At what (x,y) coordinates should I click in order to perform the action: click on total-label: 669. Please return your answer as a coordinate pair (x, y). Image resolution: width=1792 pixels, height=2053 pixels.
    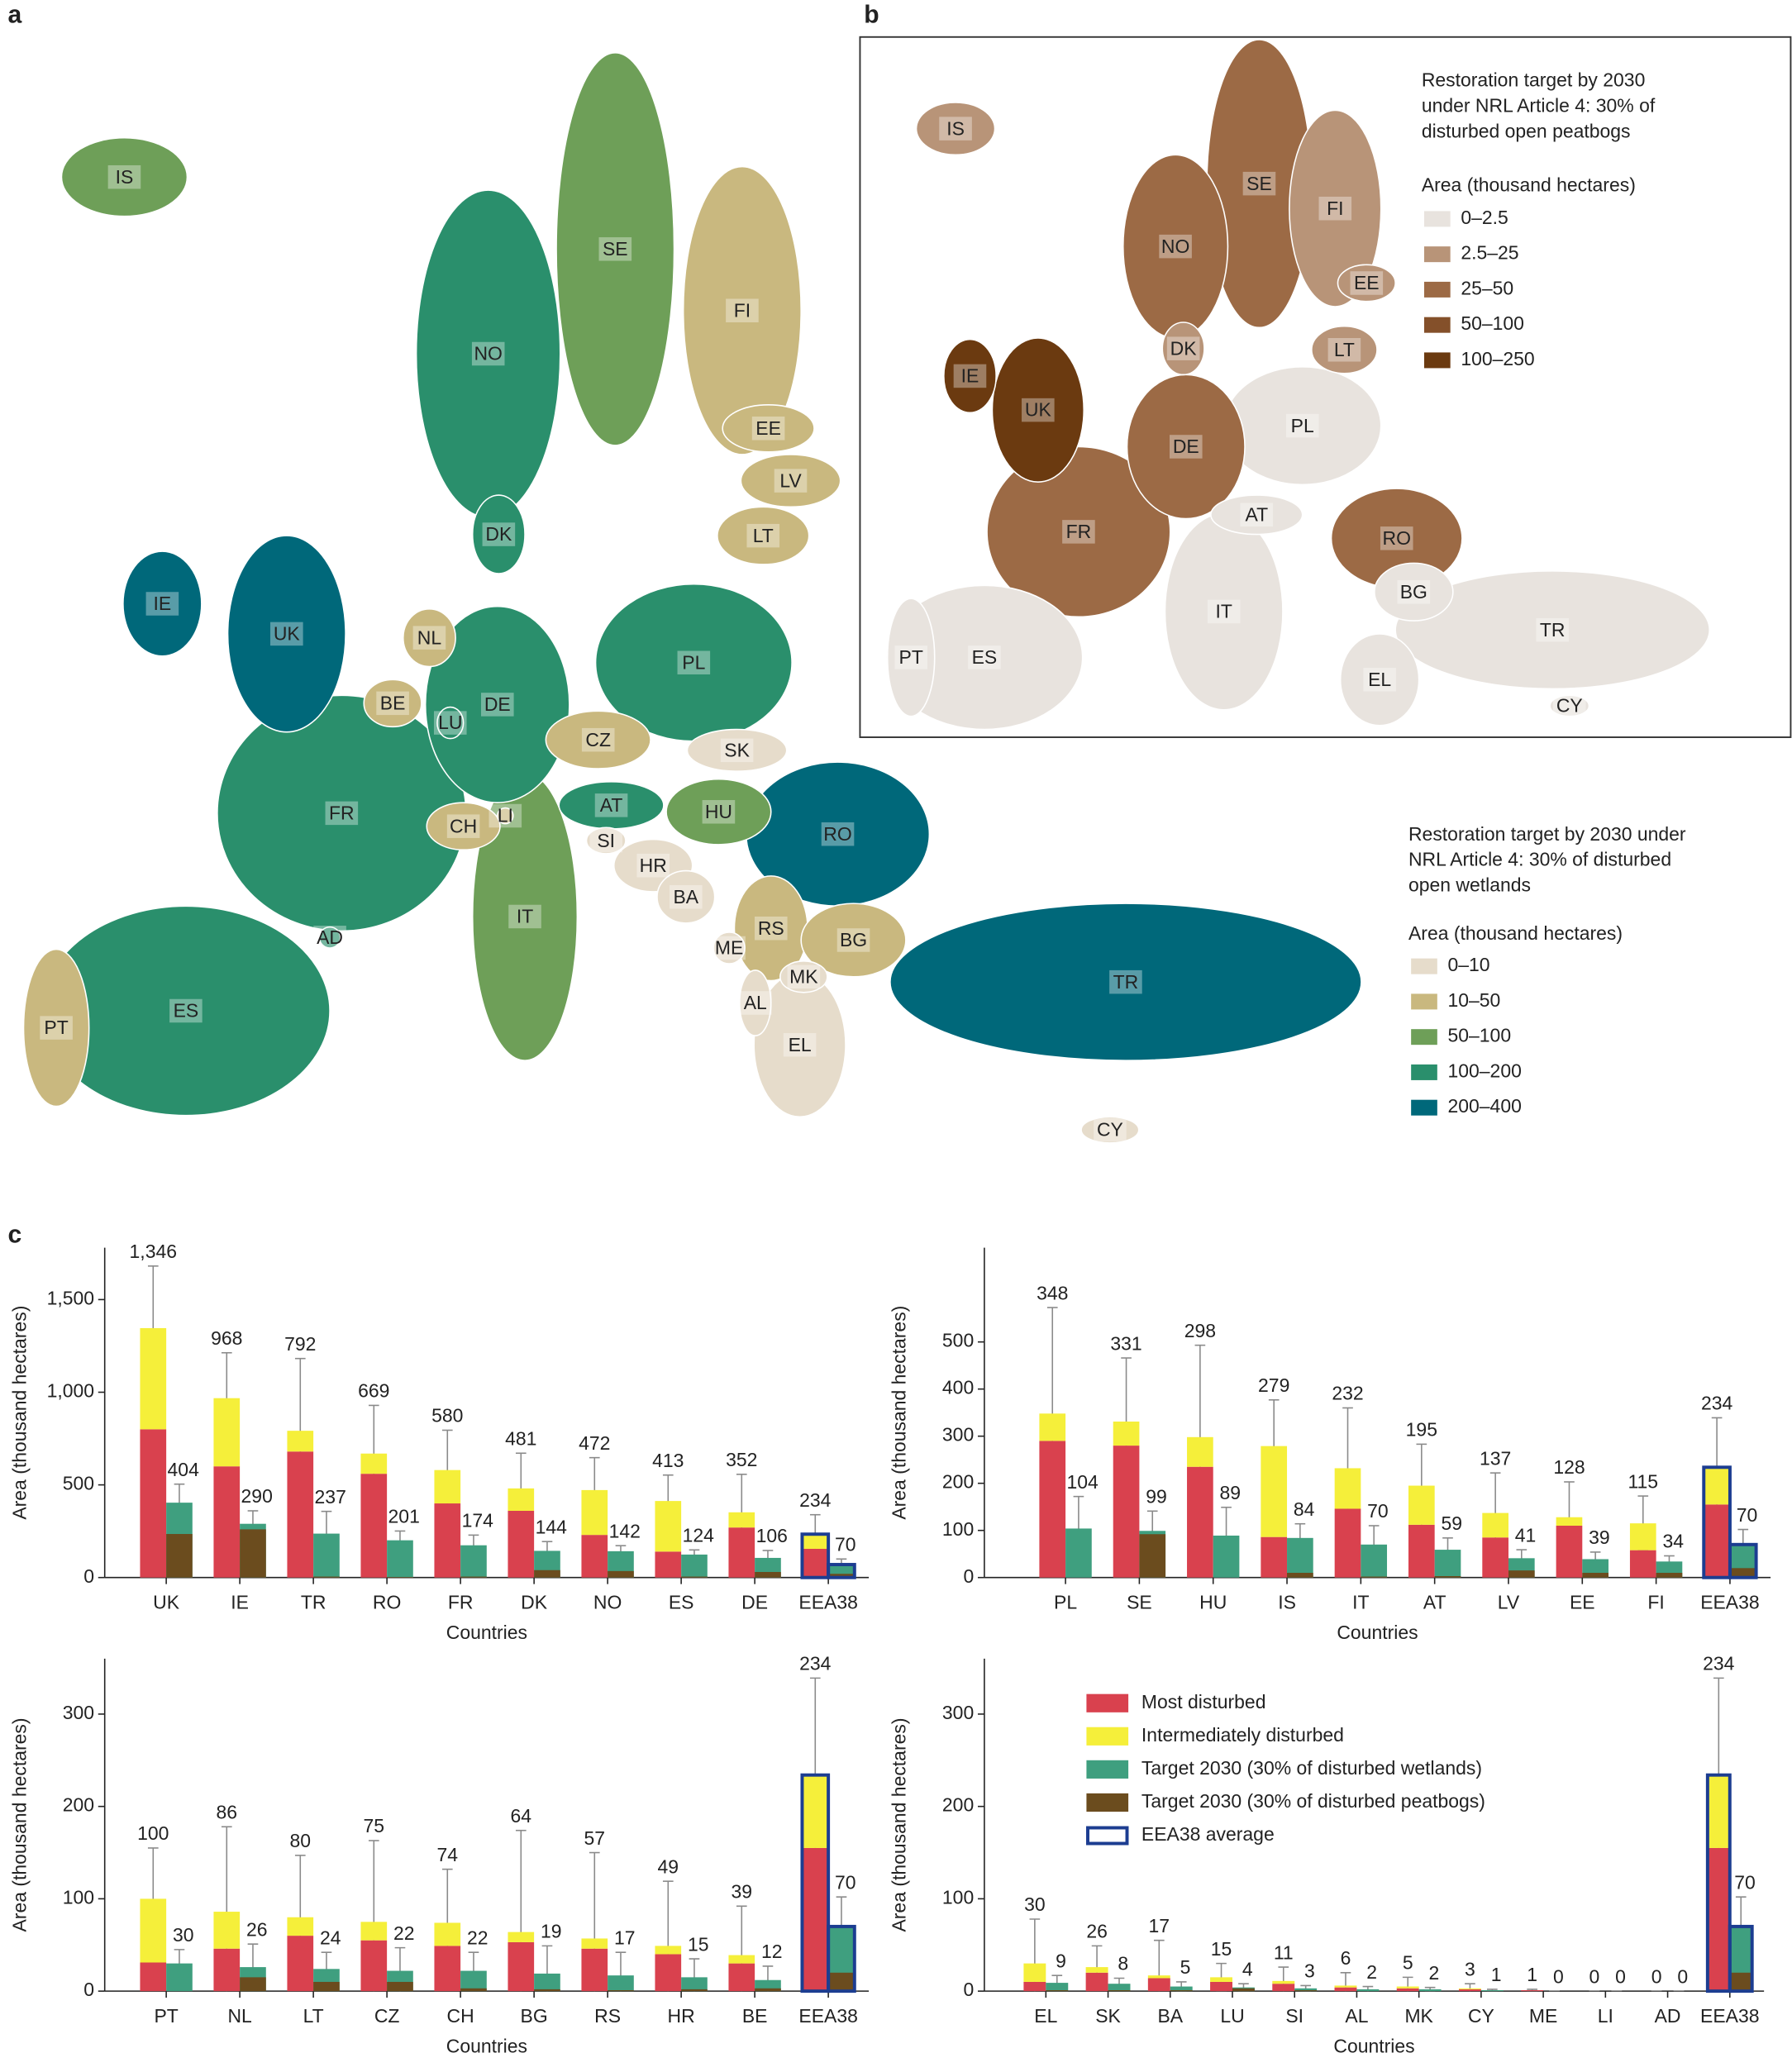
    Looking at the image, I should click on (373, 1391).